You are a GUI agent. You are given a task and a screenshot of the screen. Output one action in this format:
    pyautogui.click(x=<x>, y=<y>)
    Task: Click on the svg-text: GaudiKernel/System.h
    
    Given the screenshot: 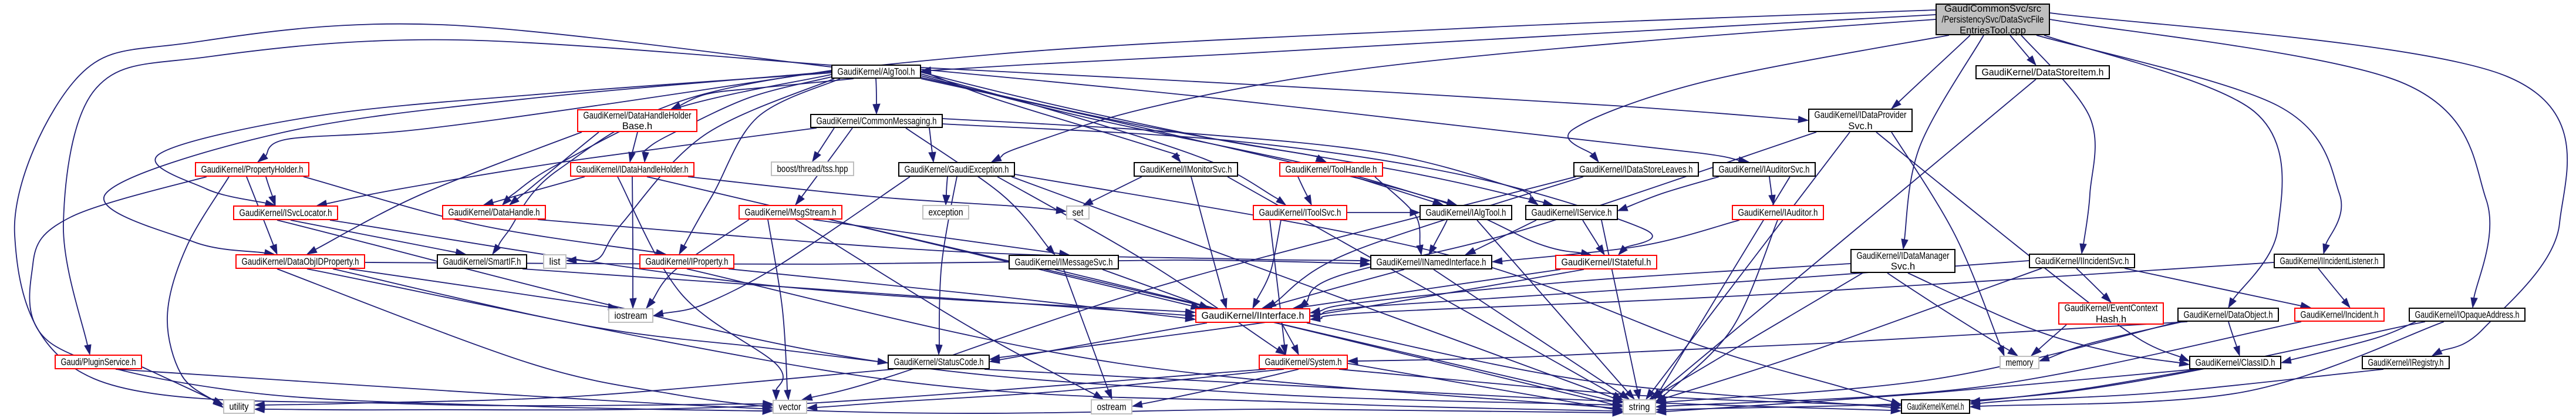 What is the action you would take?
    pyautogui.click(x=1303, y=362)
    